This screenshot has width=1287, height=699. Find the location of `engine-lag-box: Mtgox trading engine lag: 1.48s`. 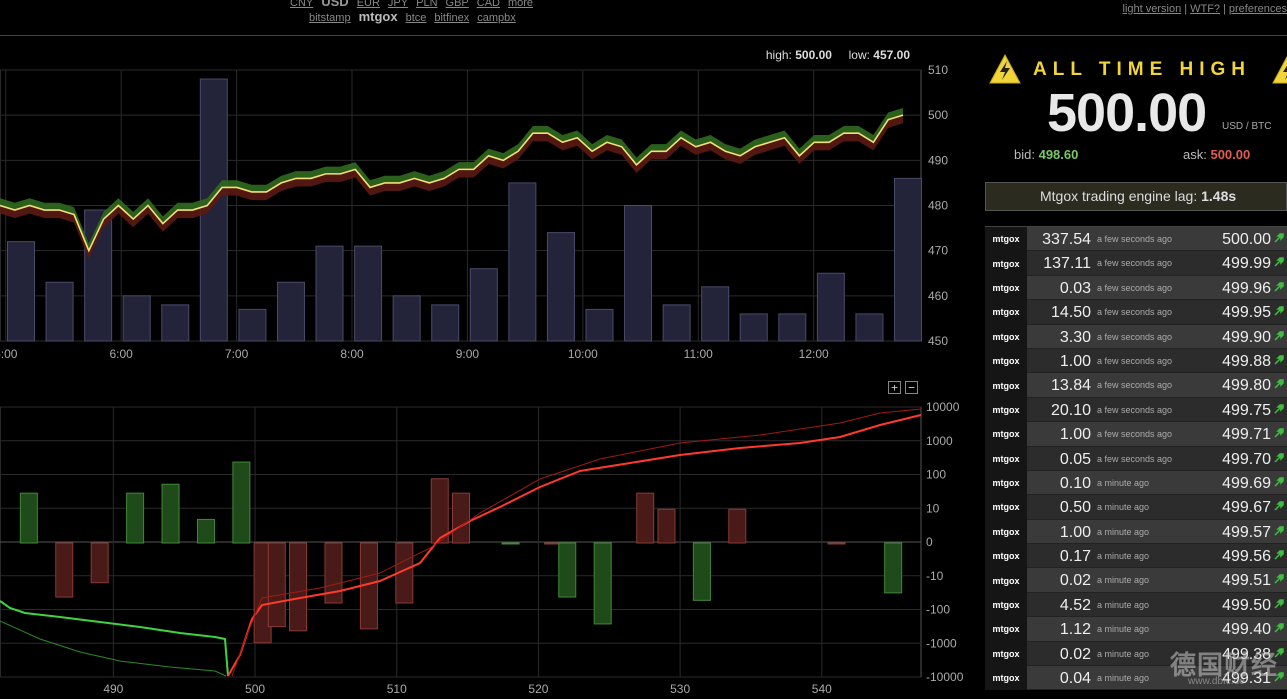

engine-lag-box: Mtgox trading engine lag: 1.48s is located at coordinates (1136, 196).